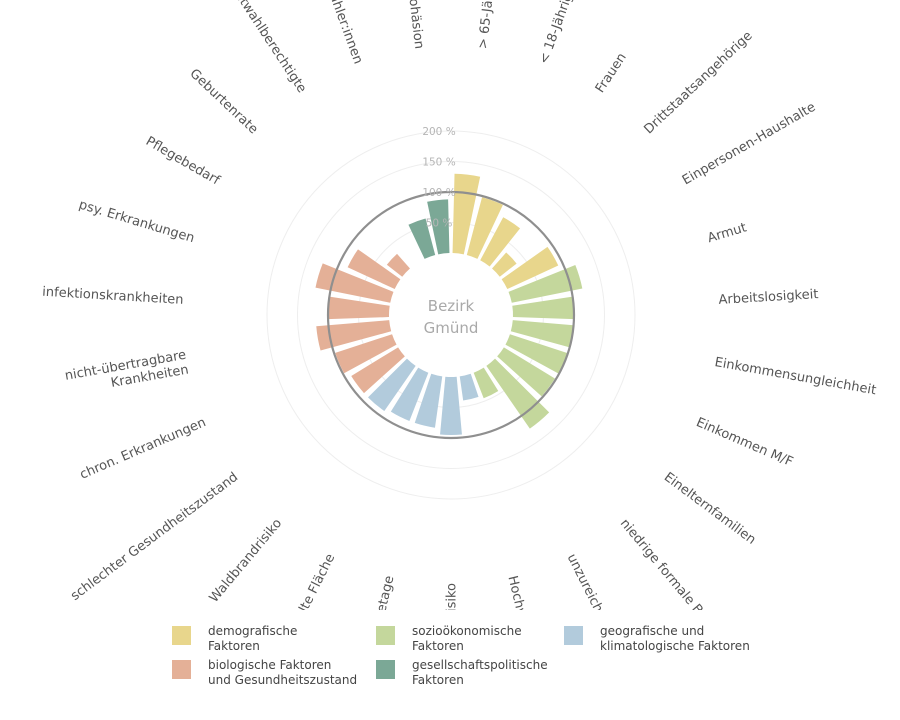 Image resolution: width=900 pixels, height=720 pixels. I want to click on legend-swatch-sozio, so click(385, 635).